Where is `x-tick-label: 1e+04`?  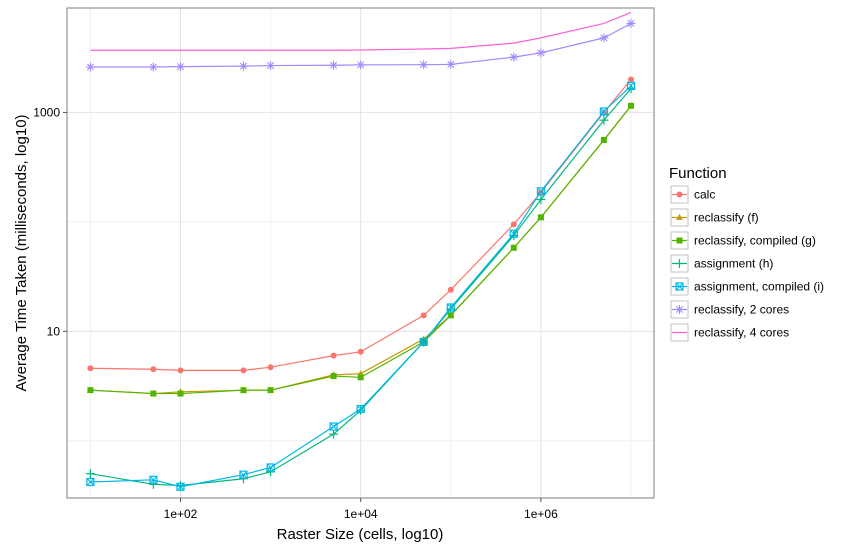
x-tick-label: 1e+04 is located at coordinates (361, 514).